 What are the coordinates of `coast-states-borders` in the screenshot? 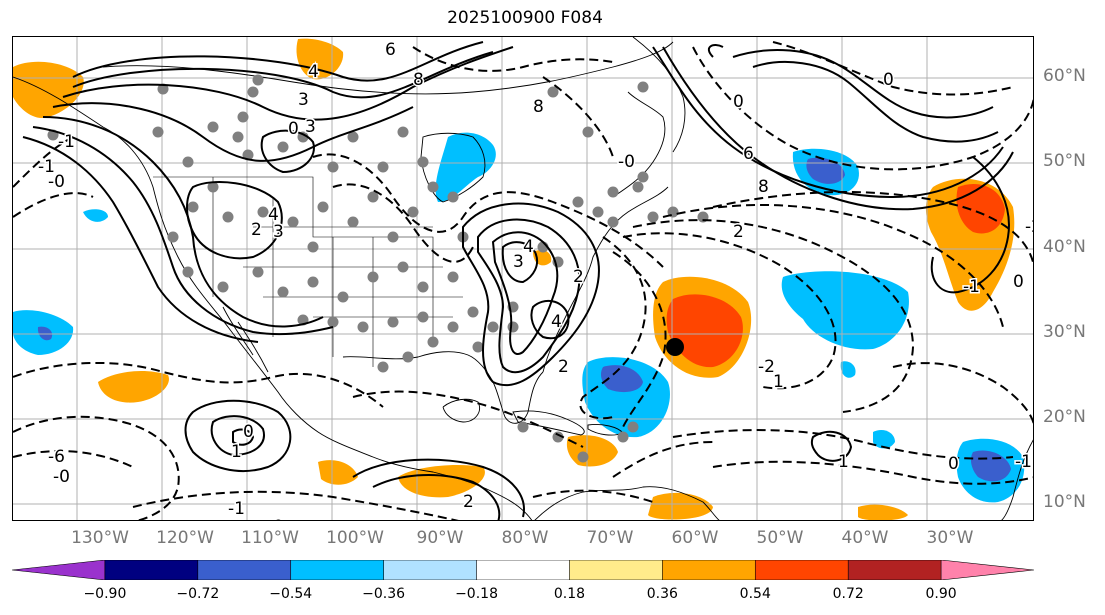 It's located at (308, 271).